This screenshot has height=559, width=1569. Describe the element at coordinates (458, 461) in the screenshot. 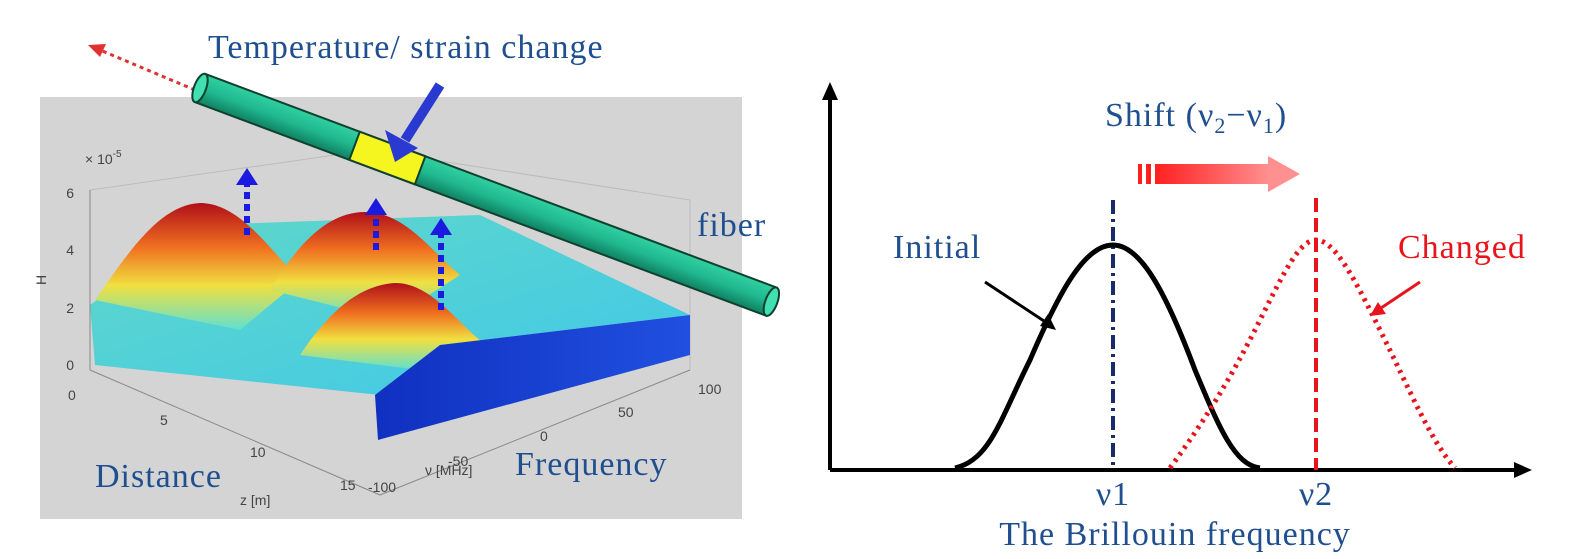

I see `nu-tick: -50` at that location.